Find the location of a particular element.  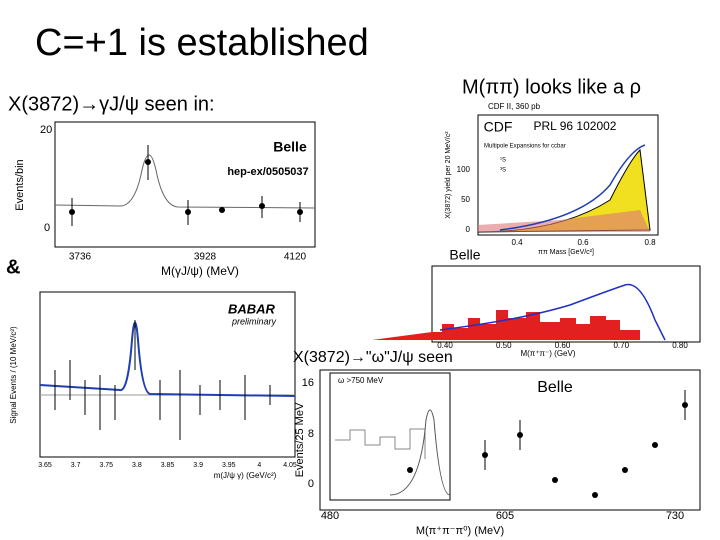

legend-entry: ³S is located at coordinates (503, 171).